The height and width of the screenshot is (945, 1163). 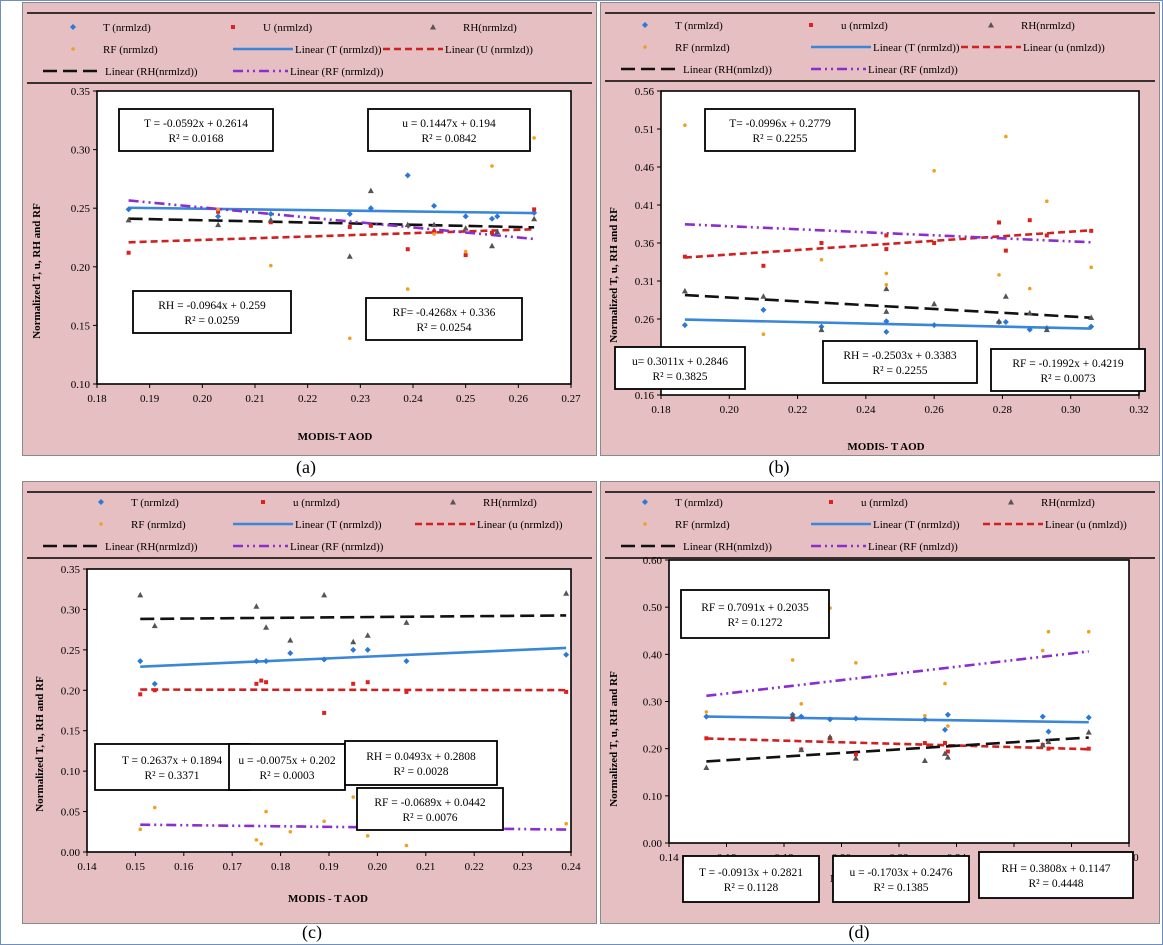 I want to click on legend-label: T (nrmlzd), so click(x=127, y=28).